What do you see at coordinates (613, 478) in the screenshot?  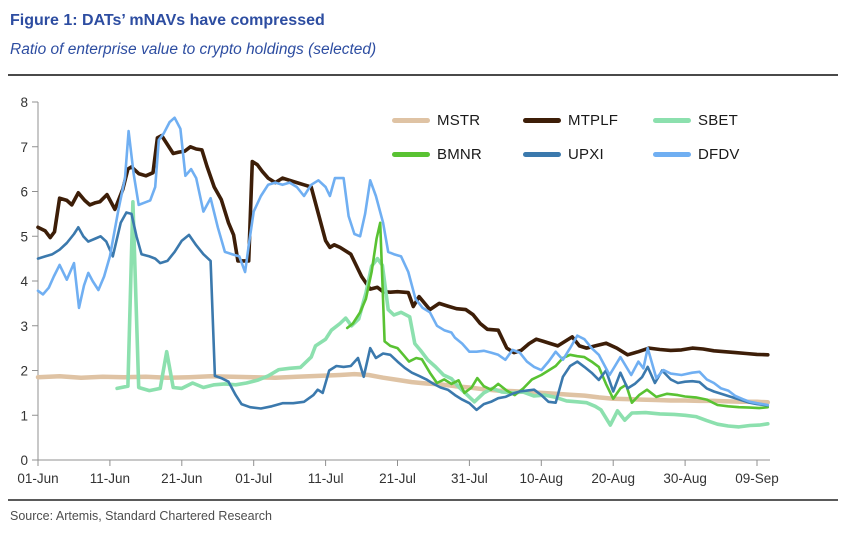 I see `x-tick-label: 20-Aug` at bounding box center [613, 478].